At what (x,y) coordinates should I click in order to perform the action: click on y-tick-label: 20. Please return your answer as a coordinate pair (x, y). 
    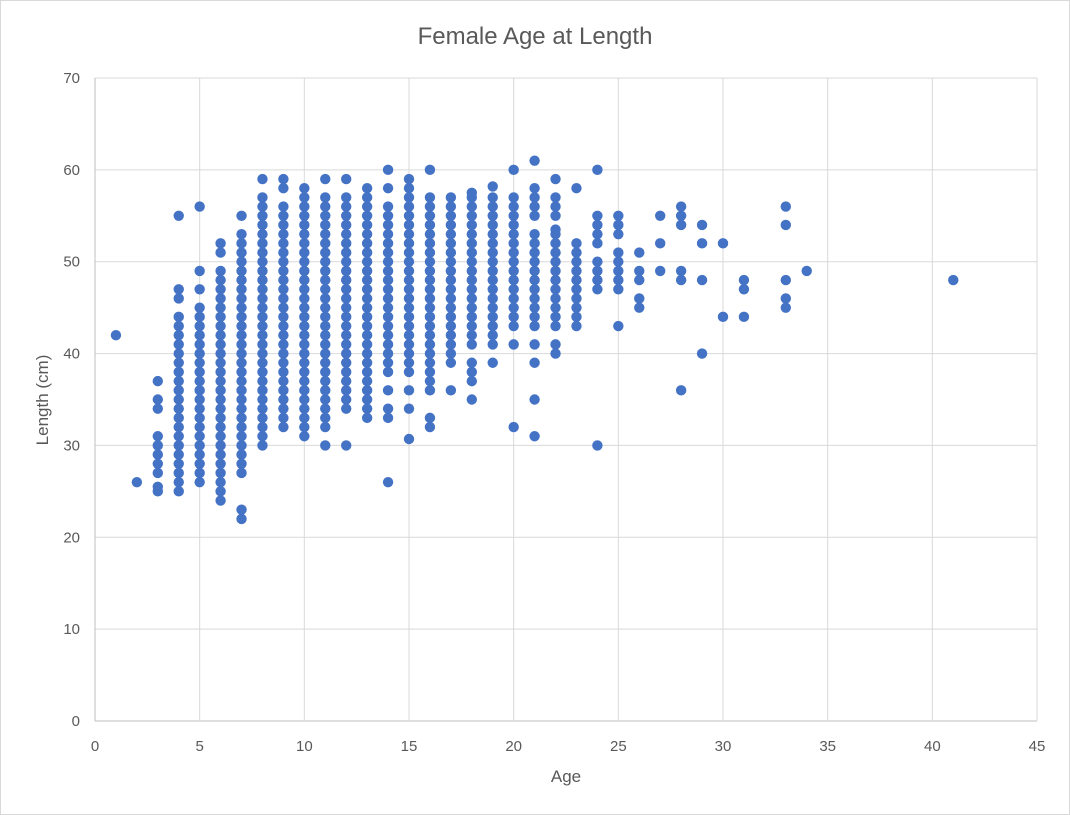
    Looking at the image, I should click on (71, 537).